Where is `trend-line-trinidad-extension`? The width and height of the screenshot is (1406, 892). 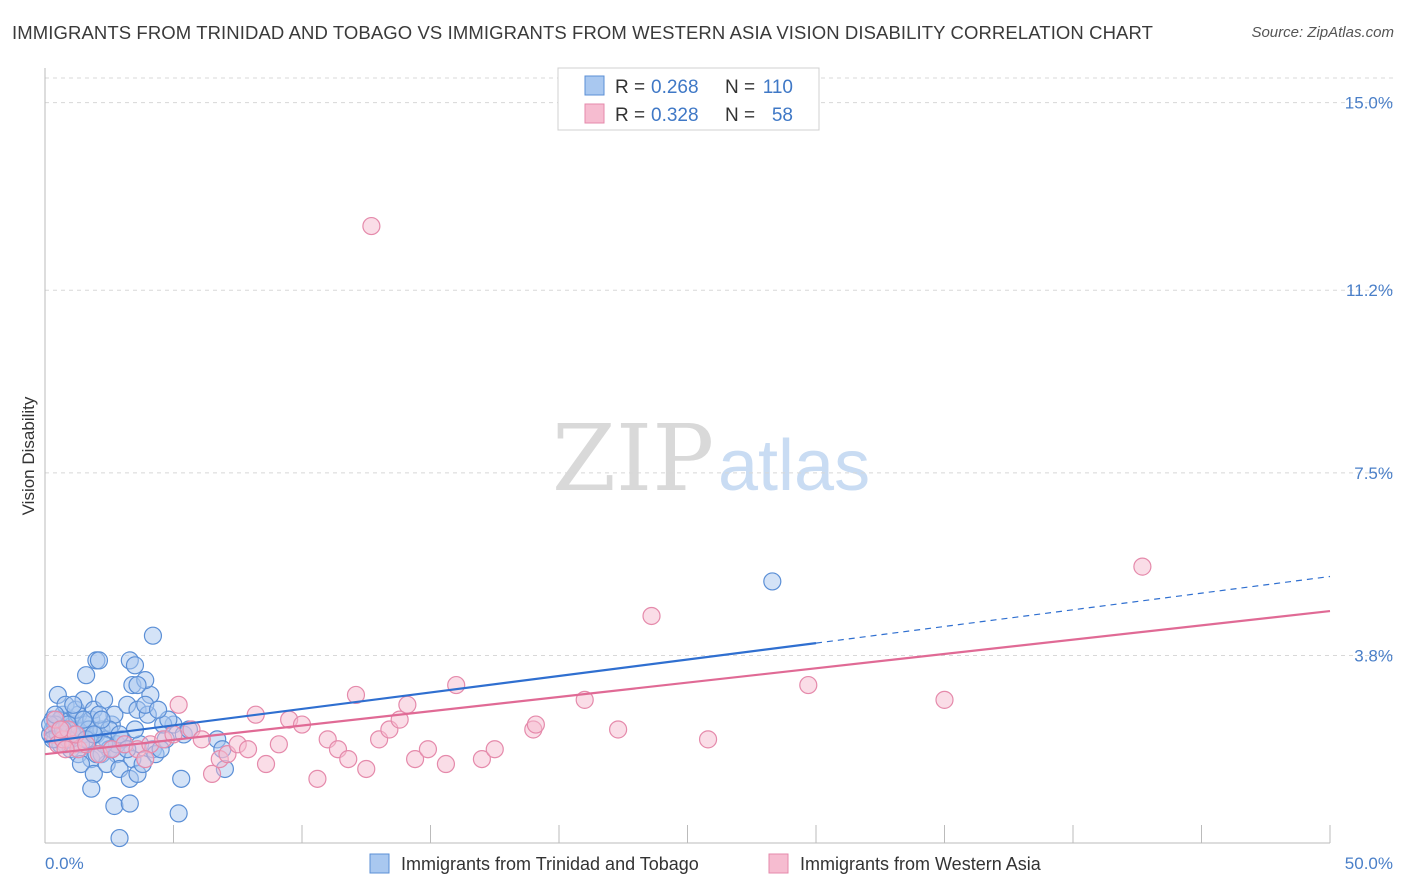 trend-line-trinidad-extension is located at coordinates (1073, 609).